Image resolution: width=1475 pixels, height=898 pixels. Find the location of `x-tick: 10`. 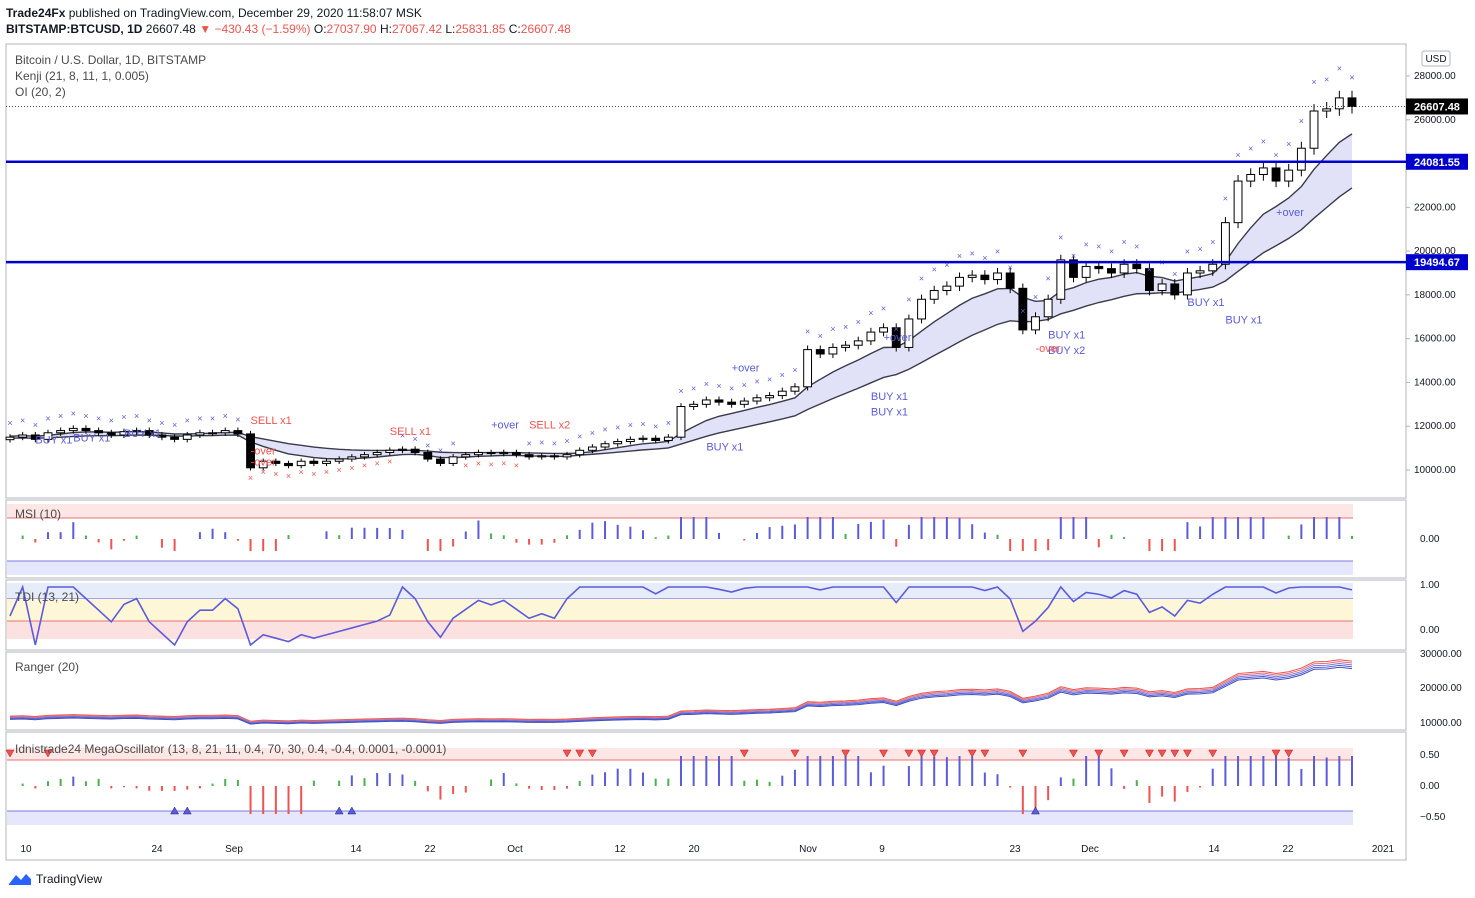

x-tick: 10 is located at coordinates (26, 849).